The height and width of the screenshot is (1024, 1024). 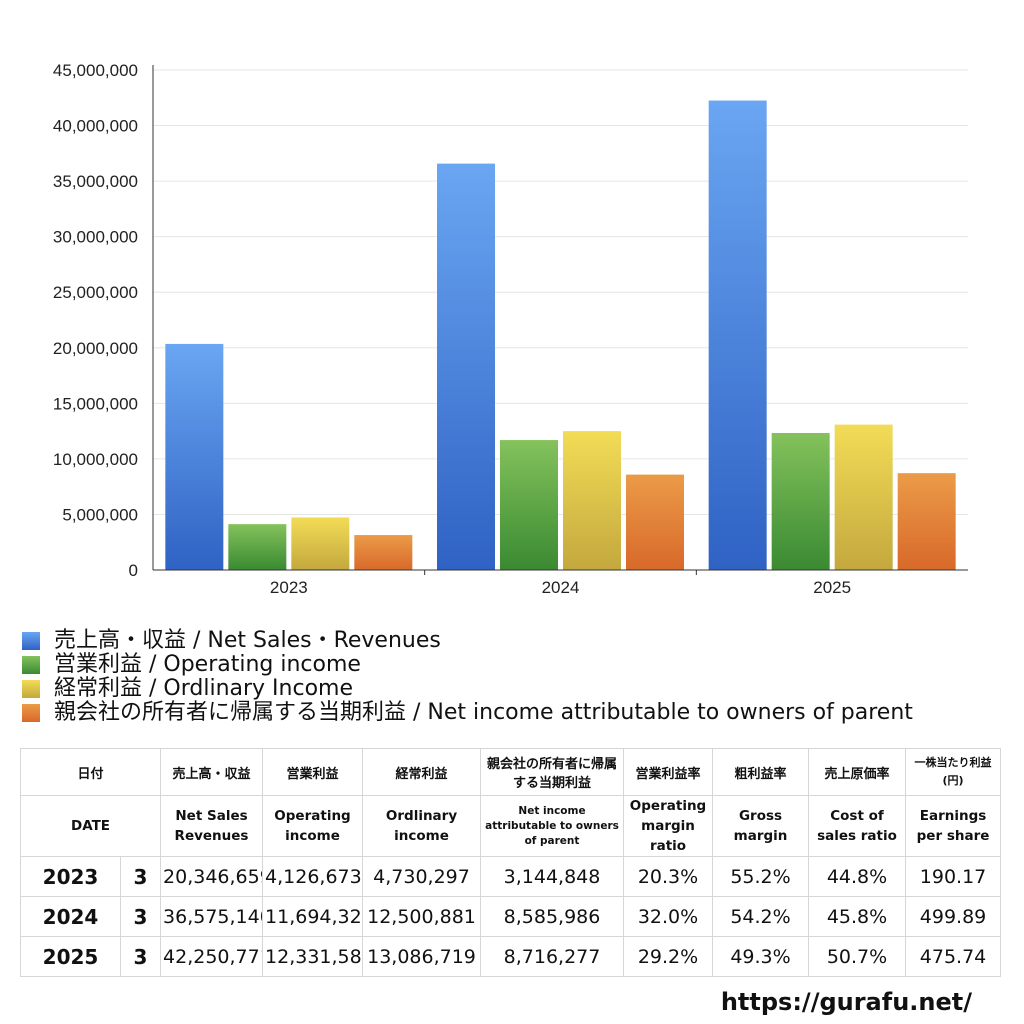 What do you see at coordinates (857, 876) in the screenshot?
I see `cell-cost: 44.8%` at bounding box center [857, 876].